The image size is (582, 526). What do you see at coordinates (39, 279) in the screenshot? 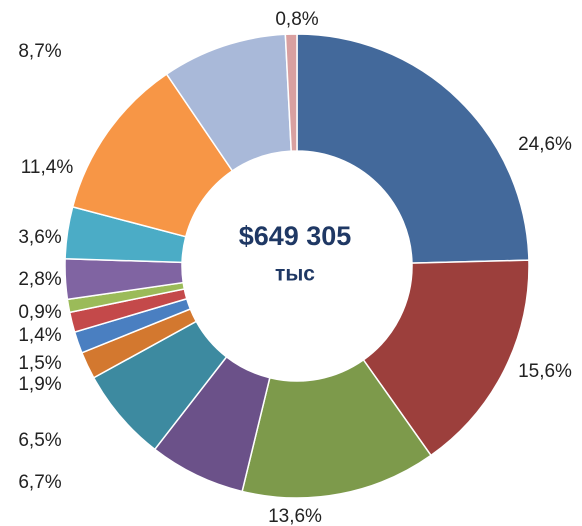
I see `value-label: 2,8%` at bounding box center [39, 279].